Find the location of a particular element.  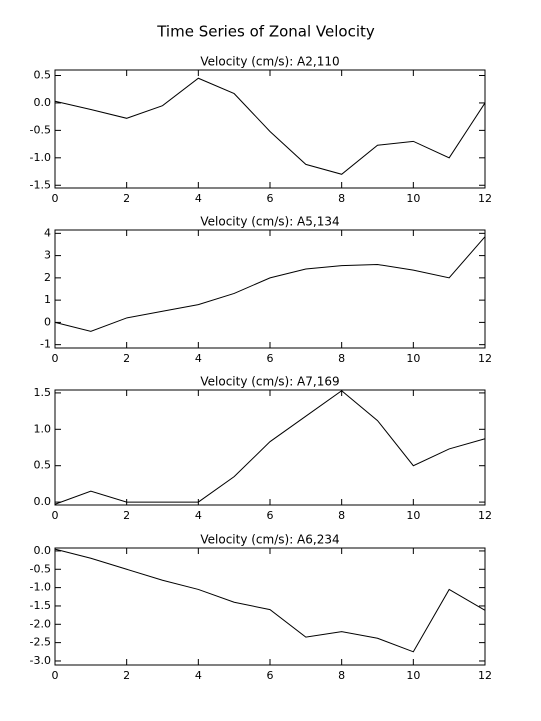

y-tick-label: -2.0 is located at coordinates (40, 623).